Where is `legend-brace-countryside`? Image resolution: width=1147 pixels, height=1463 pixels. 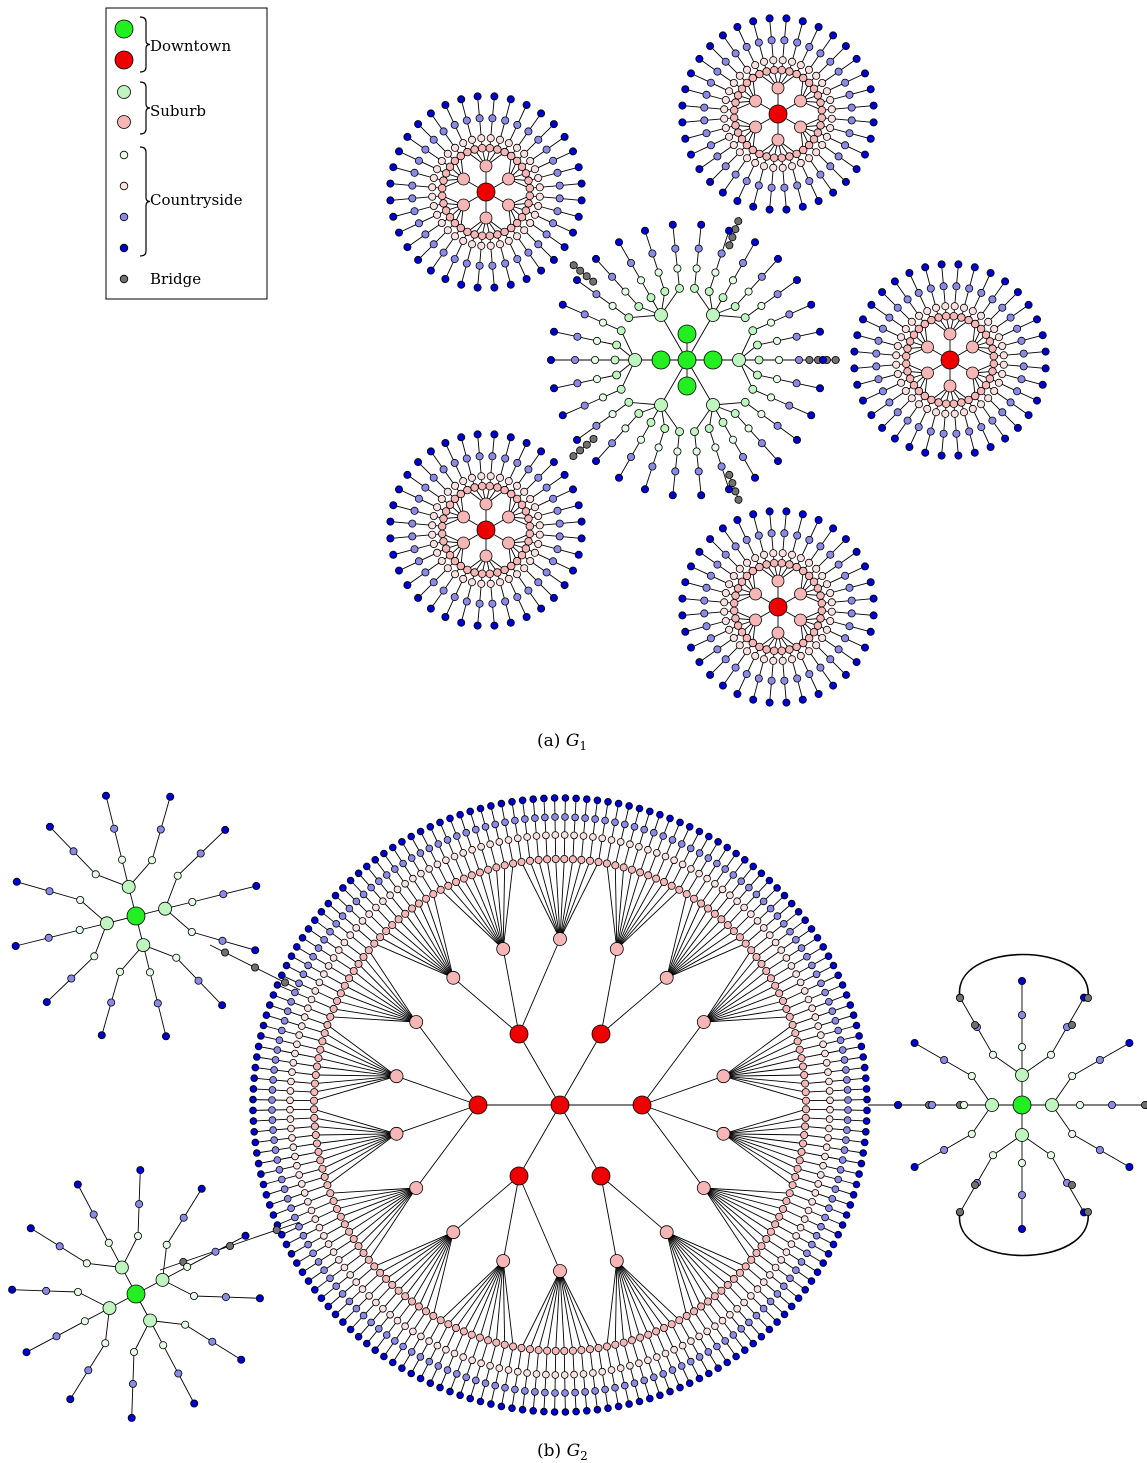 legend-brace-countryside is located at coordinates (145, 201).